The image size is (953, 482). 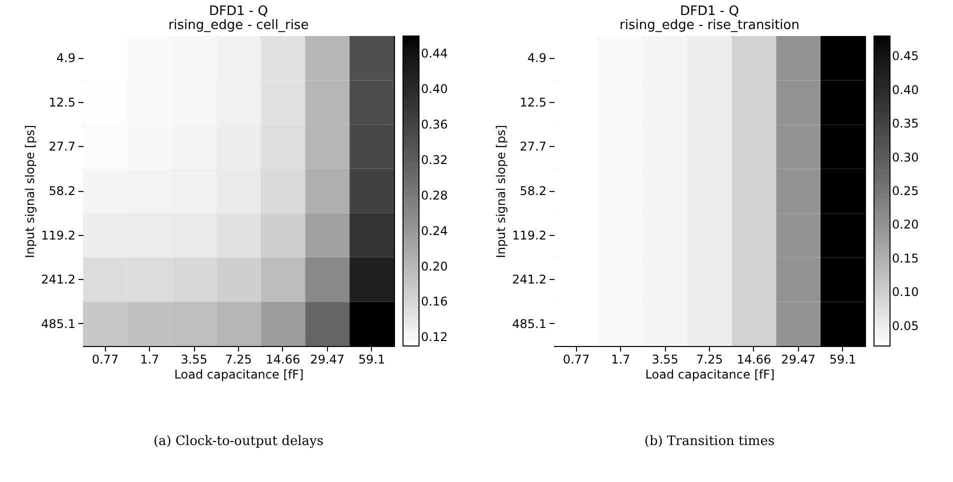 What do you see at coordinates (905, 157) in the screenshot?
I see `color-bar-label: 0.30` at bounding box center [905, 157].